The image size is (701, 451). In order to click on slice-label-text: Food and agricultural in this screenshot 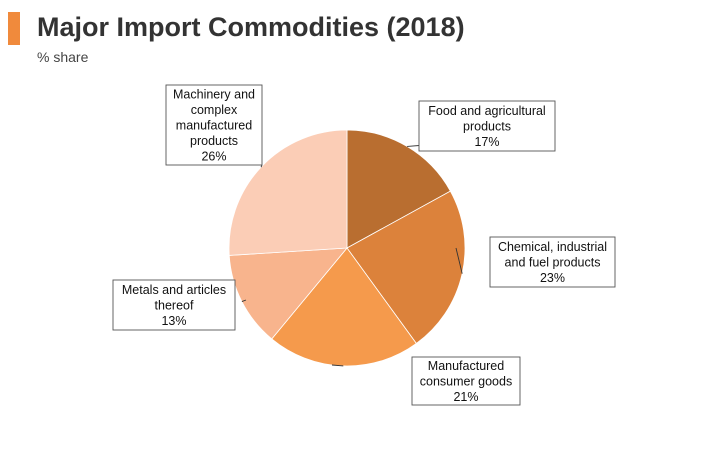, I will do `click(486, 111)`.